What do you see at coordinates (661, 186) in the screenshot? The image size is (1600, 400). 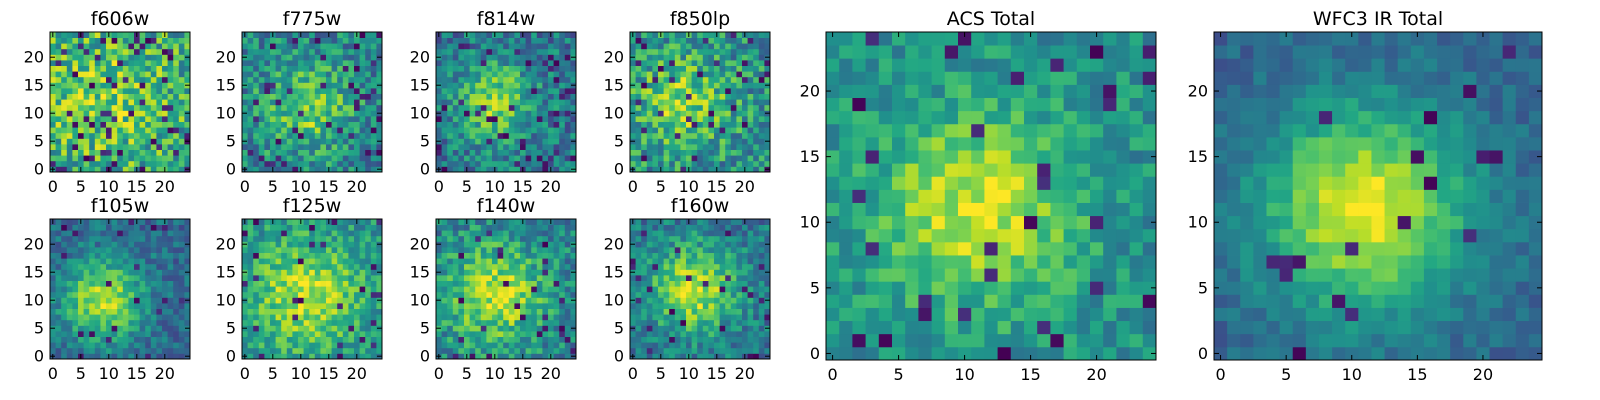 I see `x-tick-label: 5` at bounding box center [661, 186].